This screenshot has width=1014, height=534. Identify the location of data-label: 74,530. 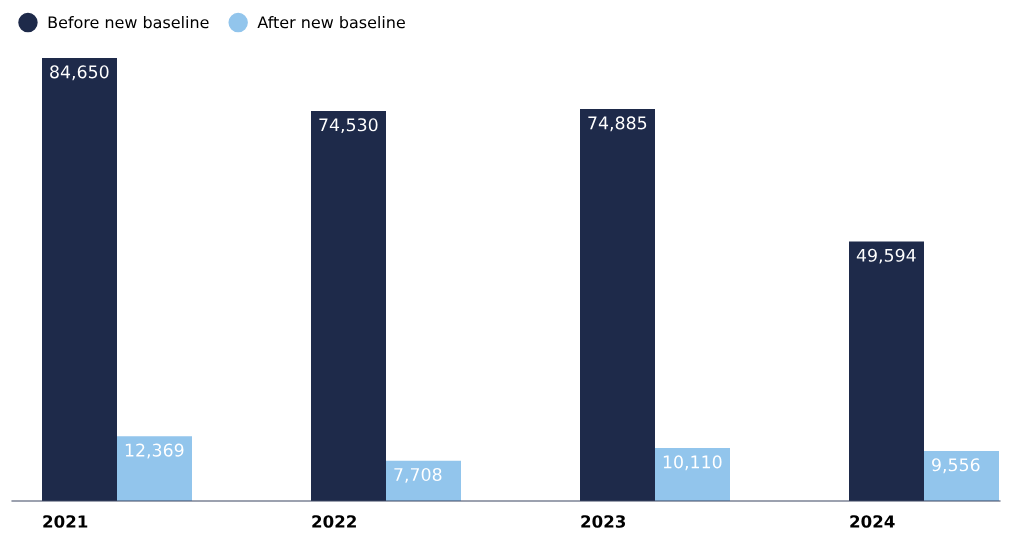
(348, 126).